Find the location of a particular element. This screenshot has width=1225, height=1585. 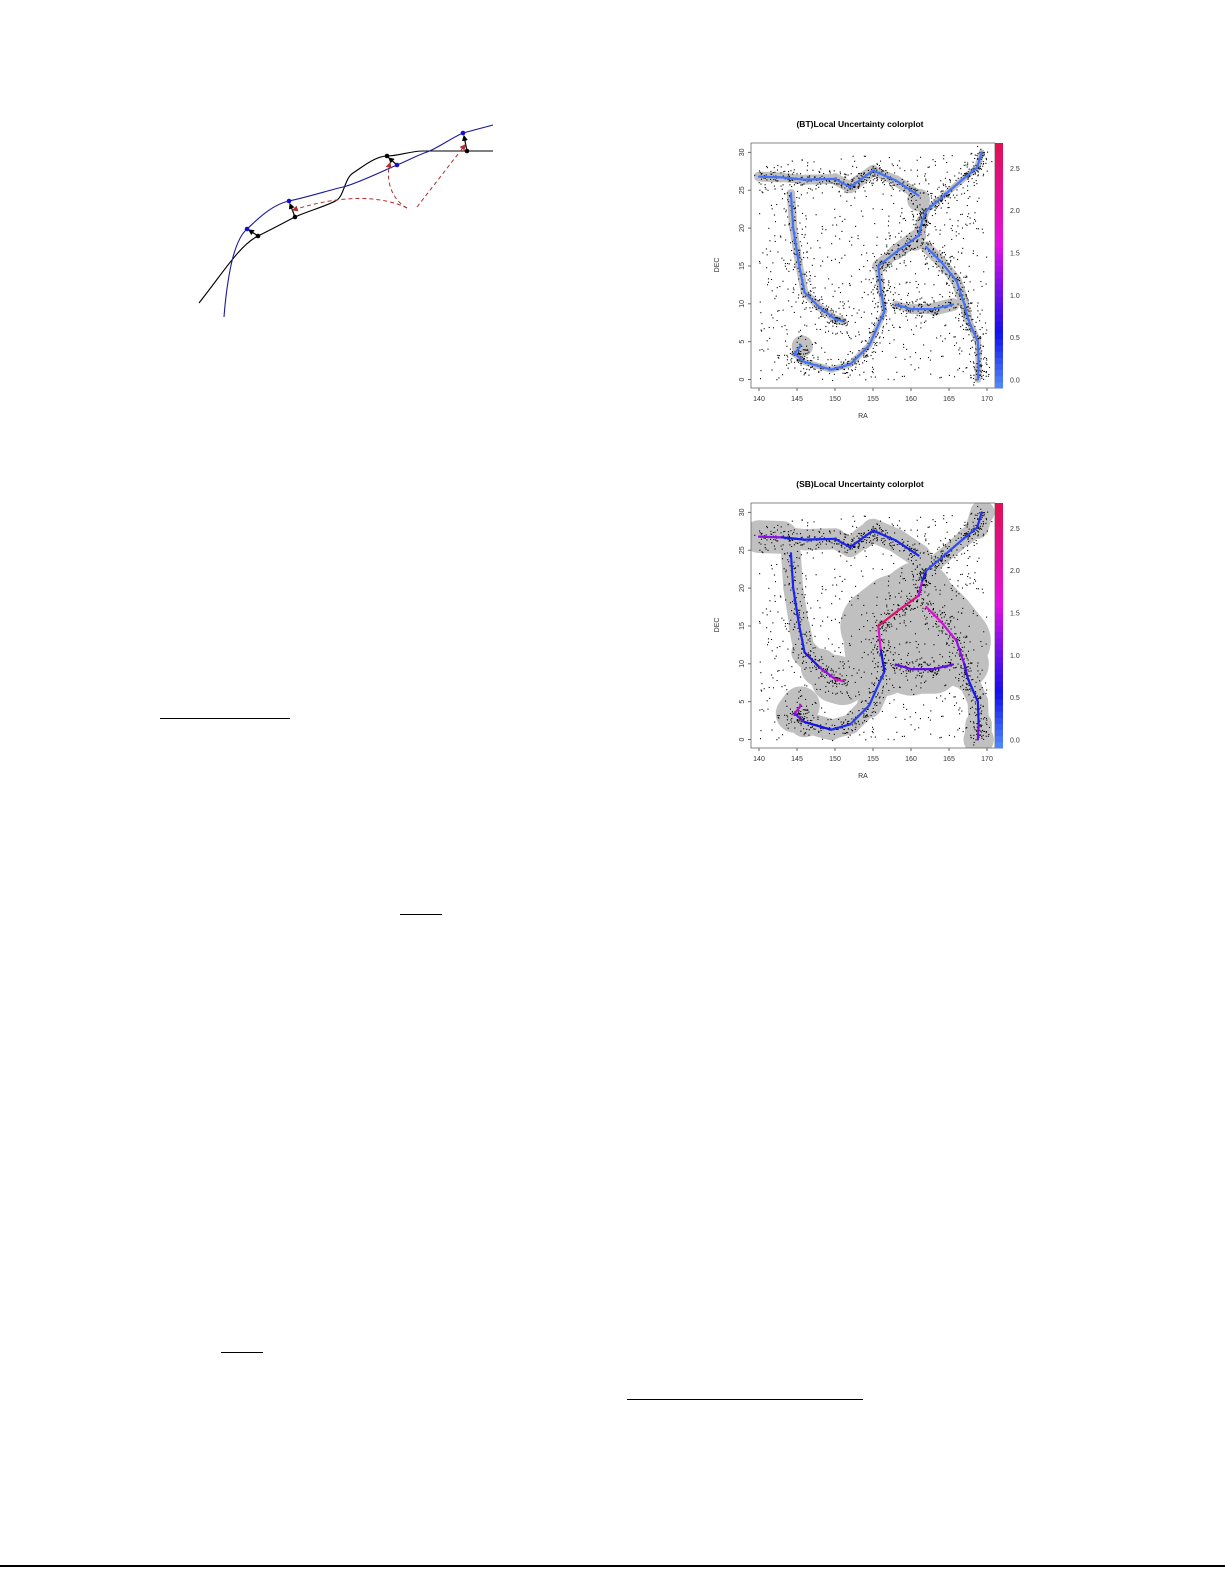

x-tick-label: 150 is located at coordinates (835, 759).